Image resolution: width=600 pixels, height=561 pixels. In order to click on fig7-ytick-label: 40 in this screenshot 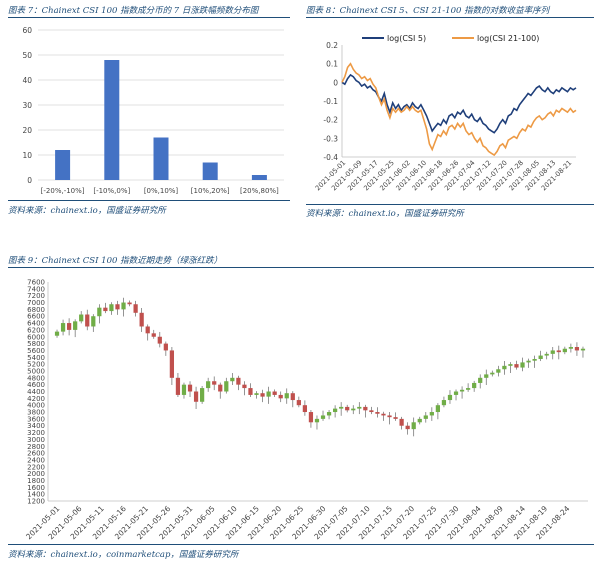, I will do `click(27, 80)`.